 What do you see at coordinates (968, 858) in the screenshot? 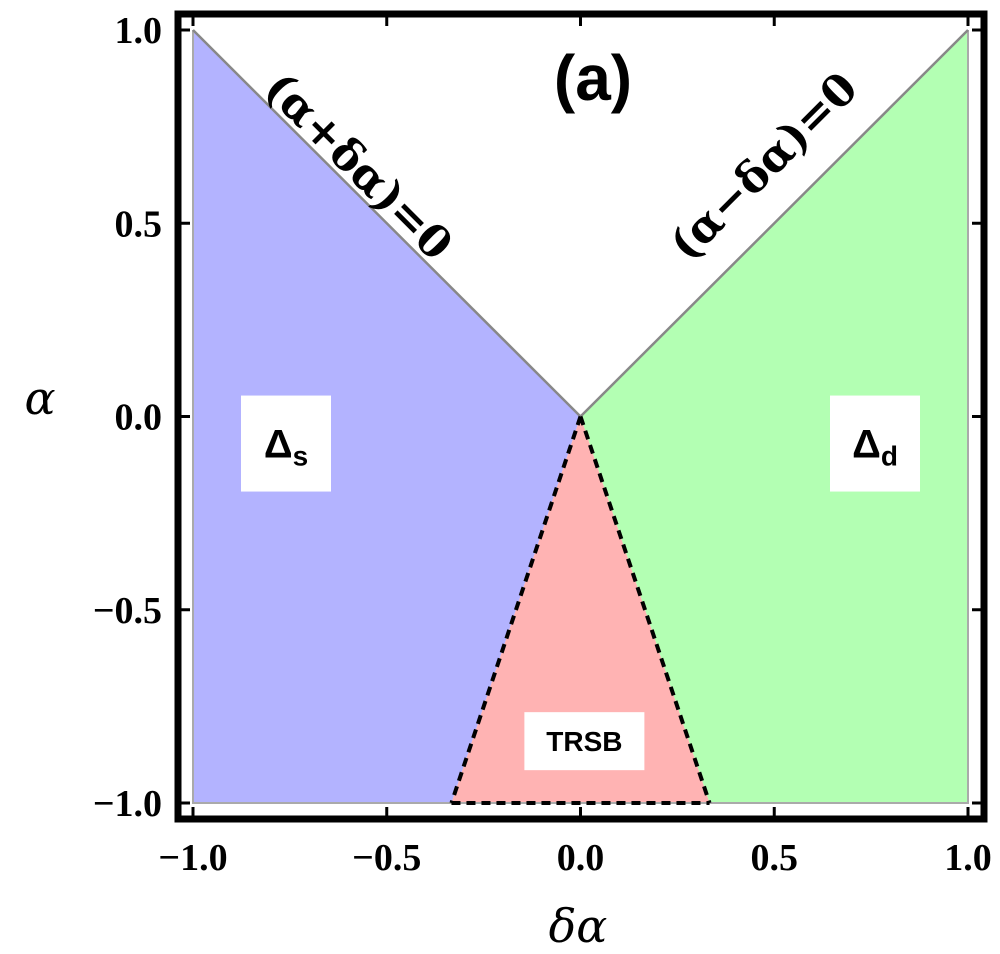
I see `x-tick-label: 1.0` at bounding box center [968, 858].